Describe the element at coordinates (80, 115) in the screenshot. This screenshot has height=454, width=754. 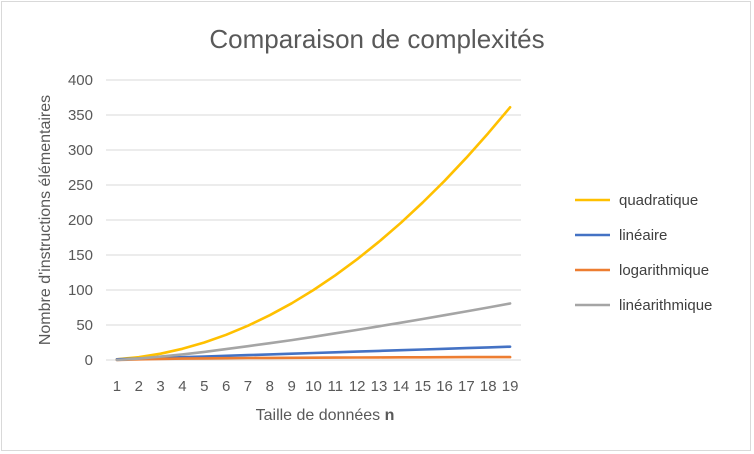
I see `y-tick-label: 350` at that location.